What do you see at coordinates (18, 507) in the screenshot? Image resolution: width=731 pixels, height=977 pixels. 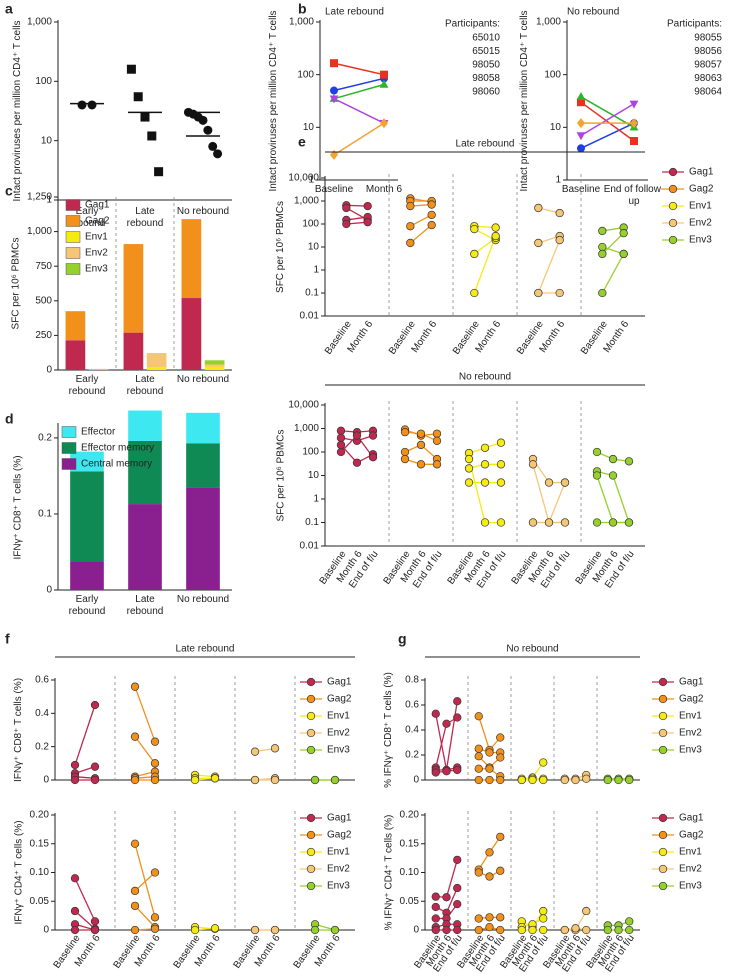 I see `y-axis-label: IFNγ⁺ CD8⁺ T cells (%)` at bounding box center [18, 507].